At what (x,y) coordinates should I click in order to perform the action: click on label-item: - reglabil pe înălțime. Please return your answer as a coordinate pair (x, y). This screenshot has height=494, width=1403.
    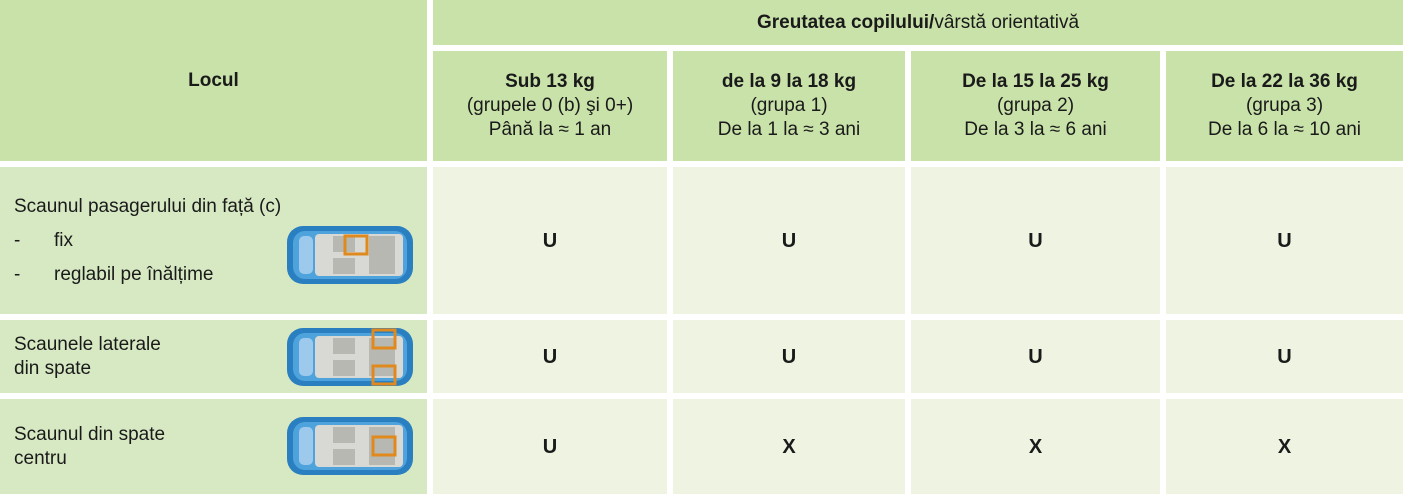
    Looking at the image, I should click on (113, 275).